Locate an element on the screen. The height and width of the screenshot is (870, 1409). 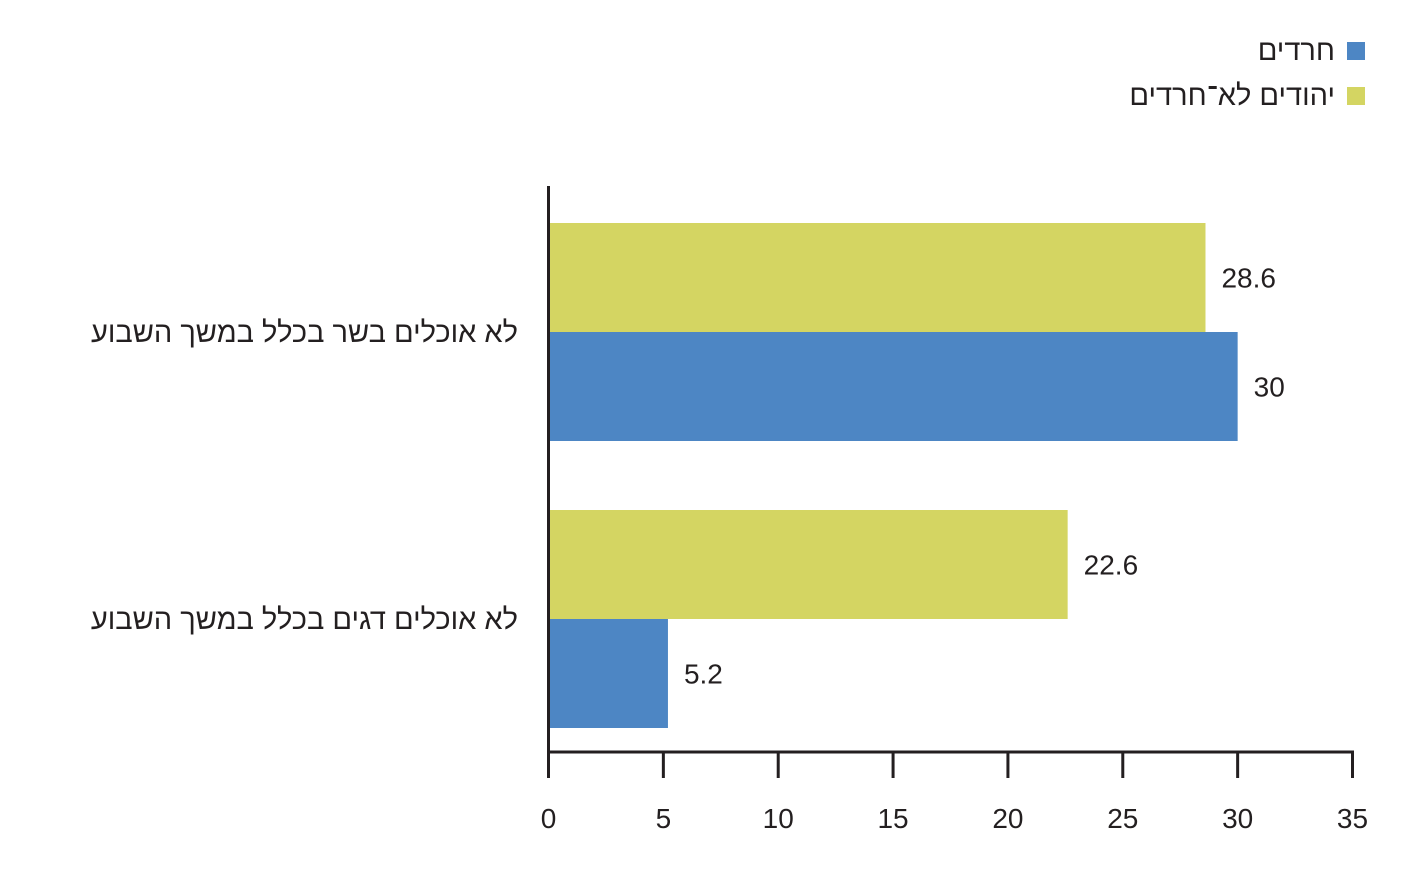
legend-label-haredim: חרדים is located at coordinates (1296, 51).